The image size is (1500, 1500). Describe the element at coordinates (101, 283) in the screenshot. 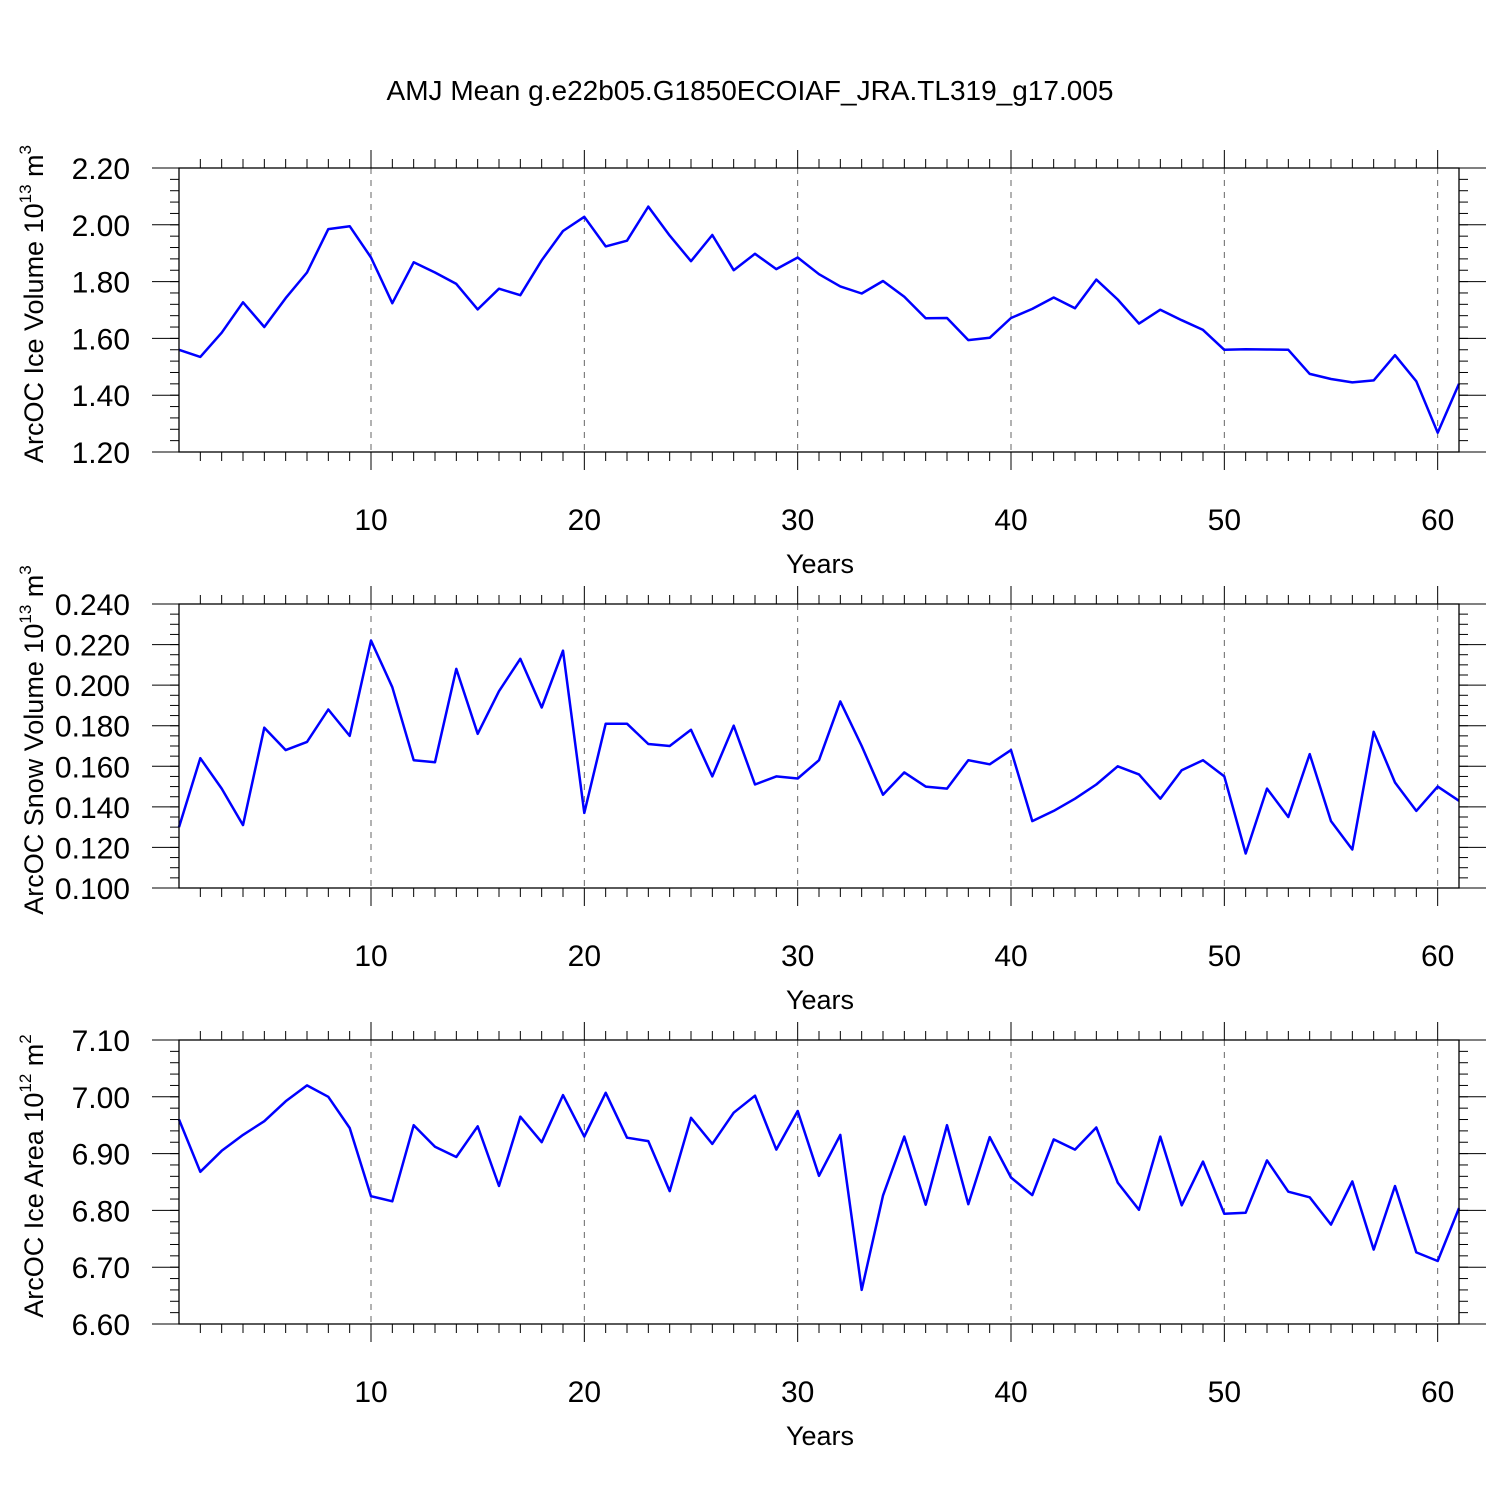

I see `y-tick-label: 1.80` at that location.